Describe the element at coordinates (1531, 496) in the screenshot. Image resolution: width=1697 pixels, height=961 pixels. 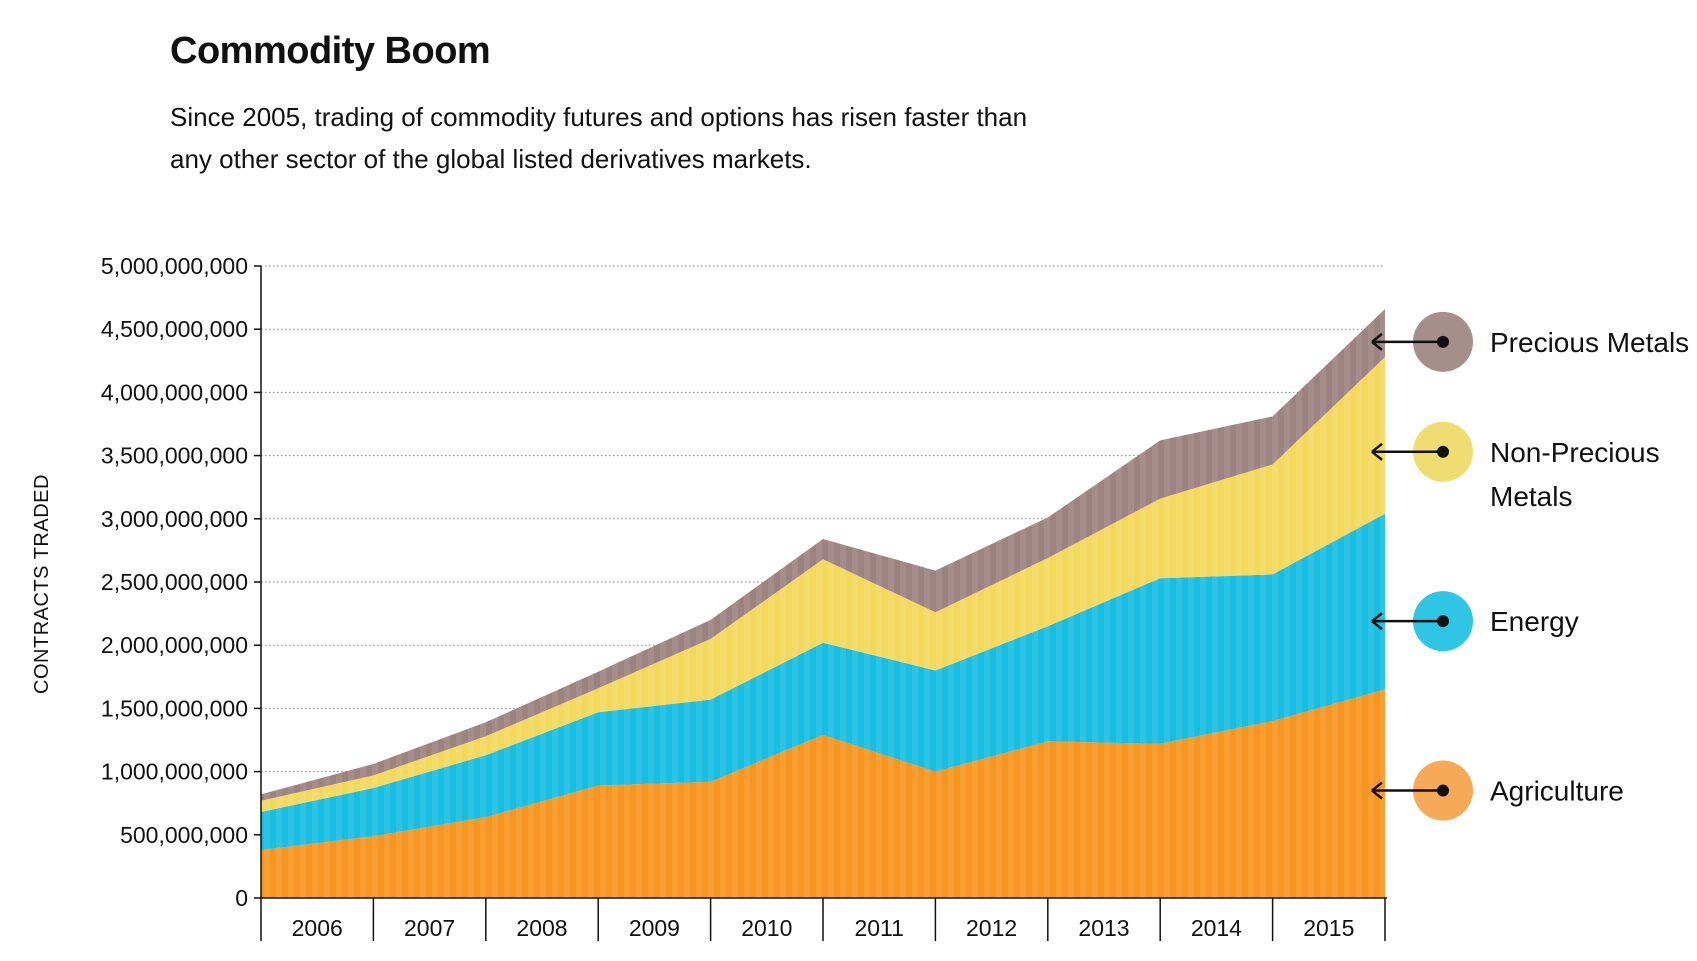
I see `legend-label: Metals` at that location.